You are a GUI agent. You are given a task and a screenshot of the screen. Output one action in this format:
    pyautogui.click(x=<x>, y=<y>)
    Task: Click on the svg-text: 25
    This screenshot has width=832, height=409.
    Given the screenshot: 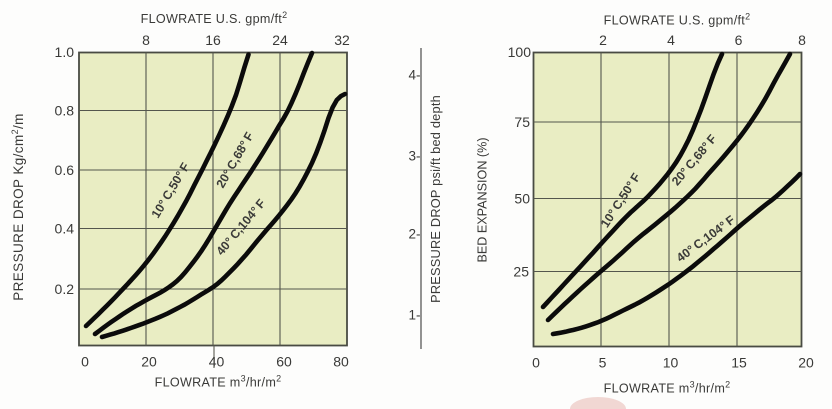 What is the action you would take?
    pyautogui.click(x=521, y=272)
    